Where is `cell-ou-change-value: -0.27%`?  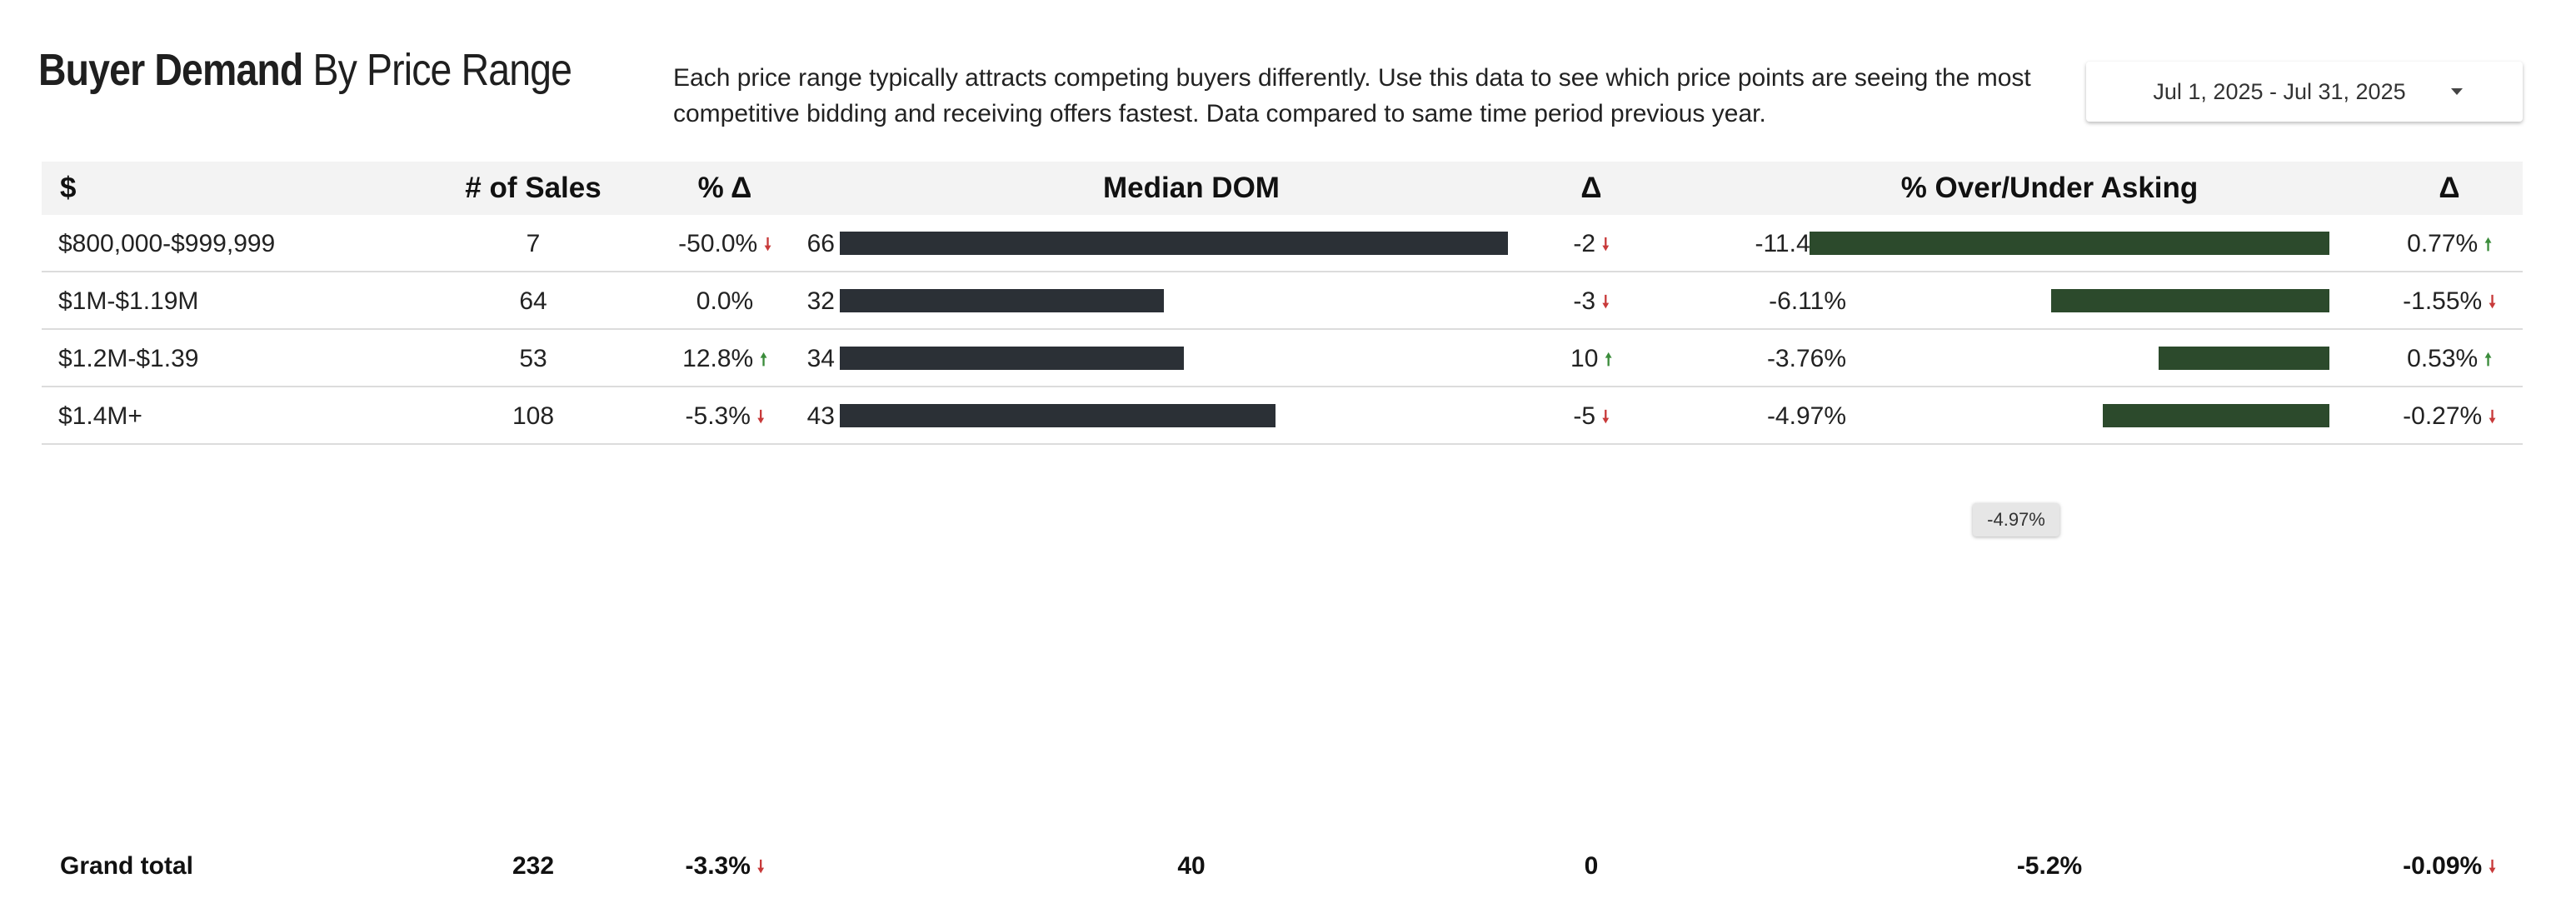 cell-ou-change-value: -0.27% is located at coordinates (2443, 416).